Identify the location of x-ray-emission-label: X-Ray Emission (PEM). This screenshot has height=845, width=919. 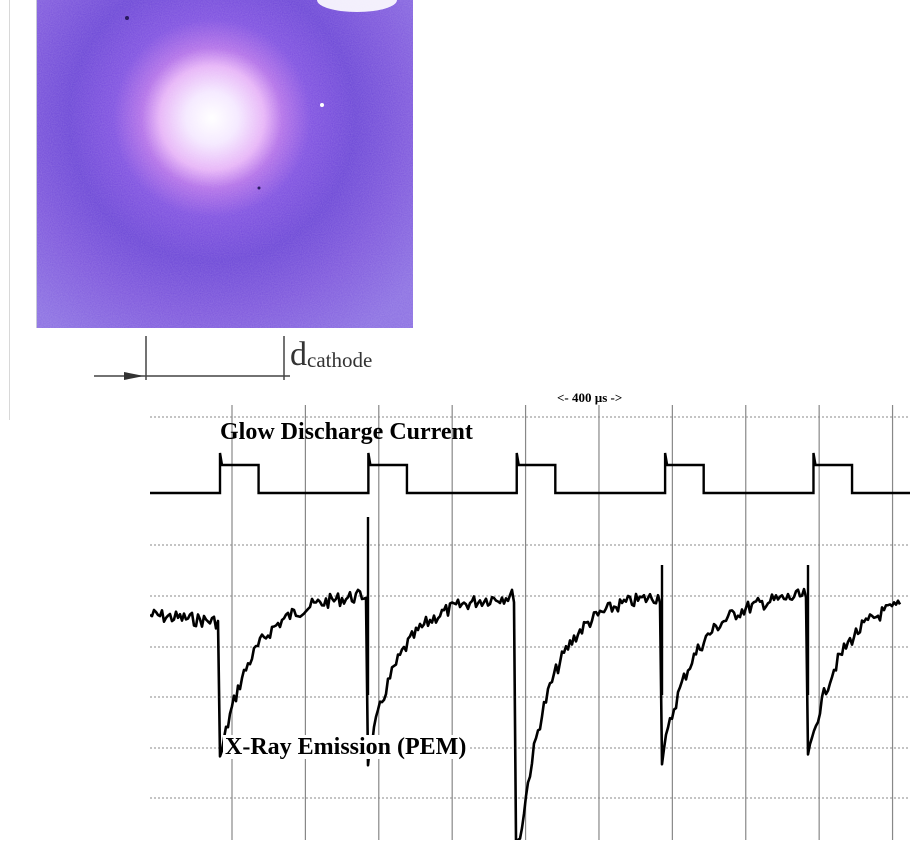
(346, 747).